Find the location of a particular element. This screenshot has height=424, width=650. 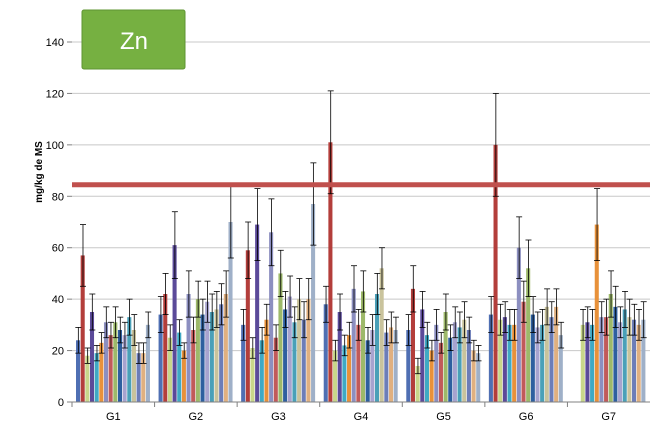

x-axis-ticks: G1 G2 G3 G4 G5 G6 G7 is located at coordinates (343, 412).